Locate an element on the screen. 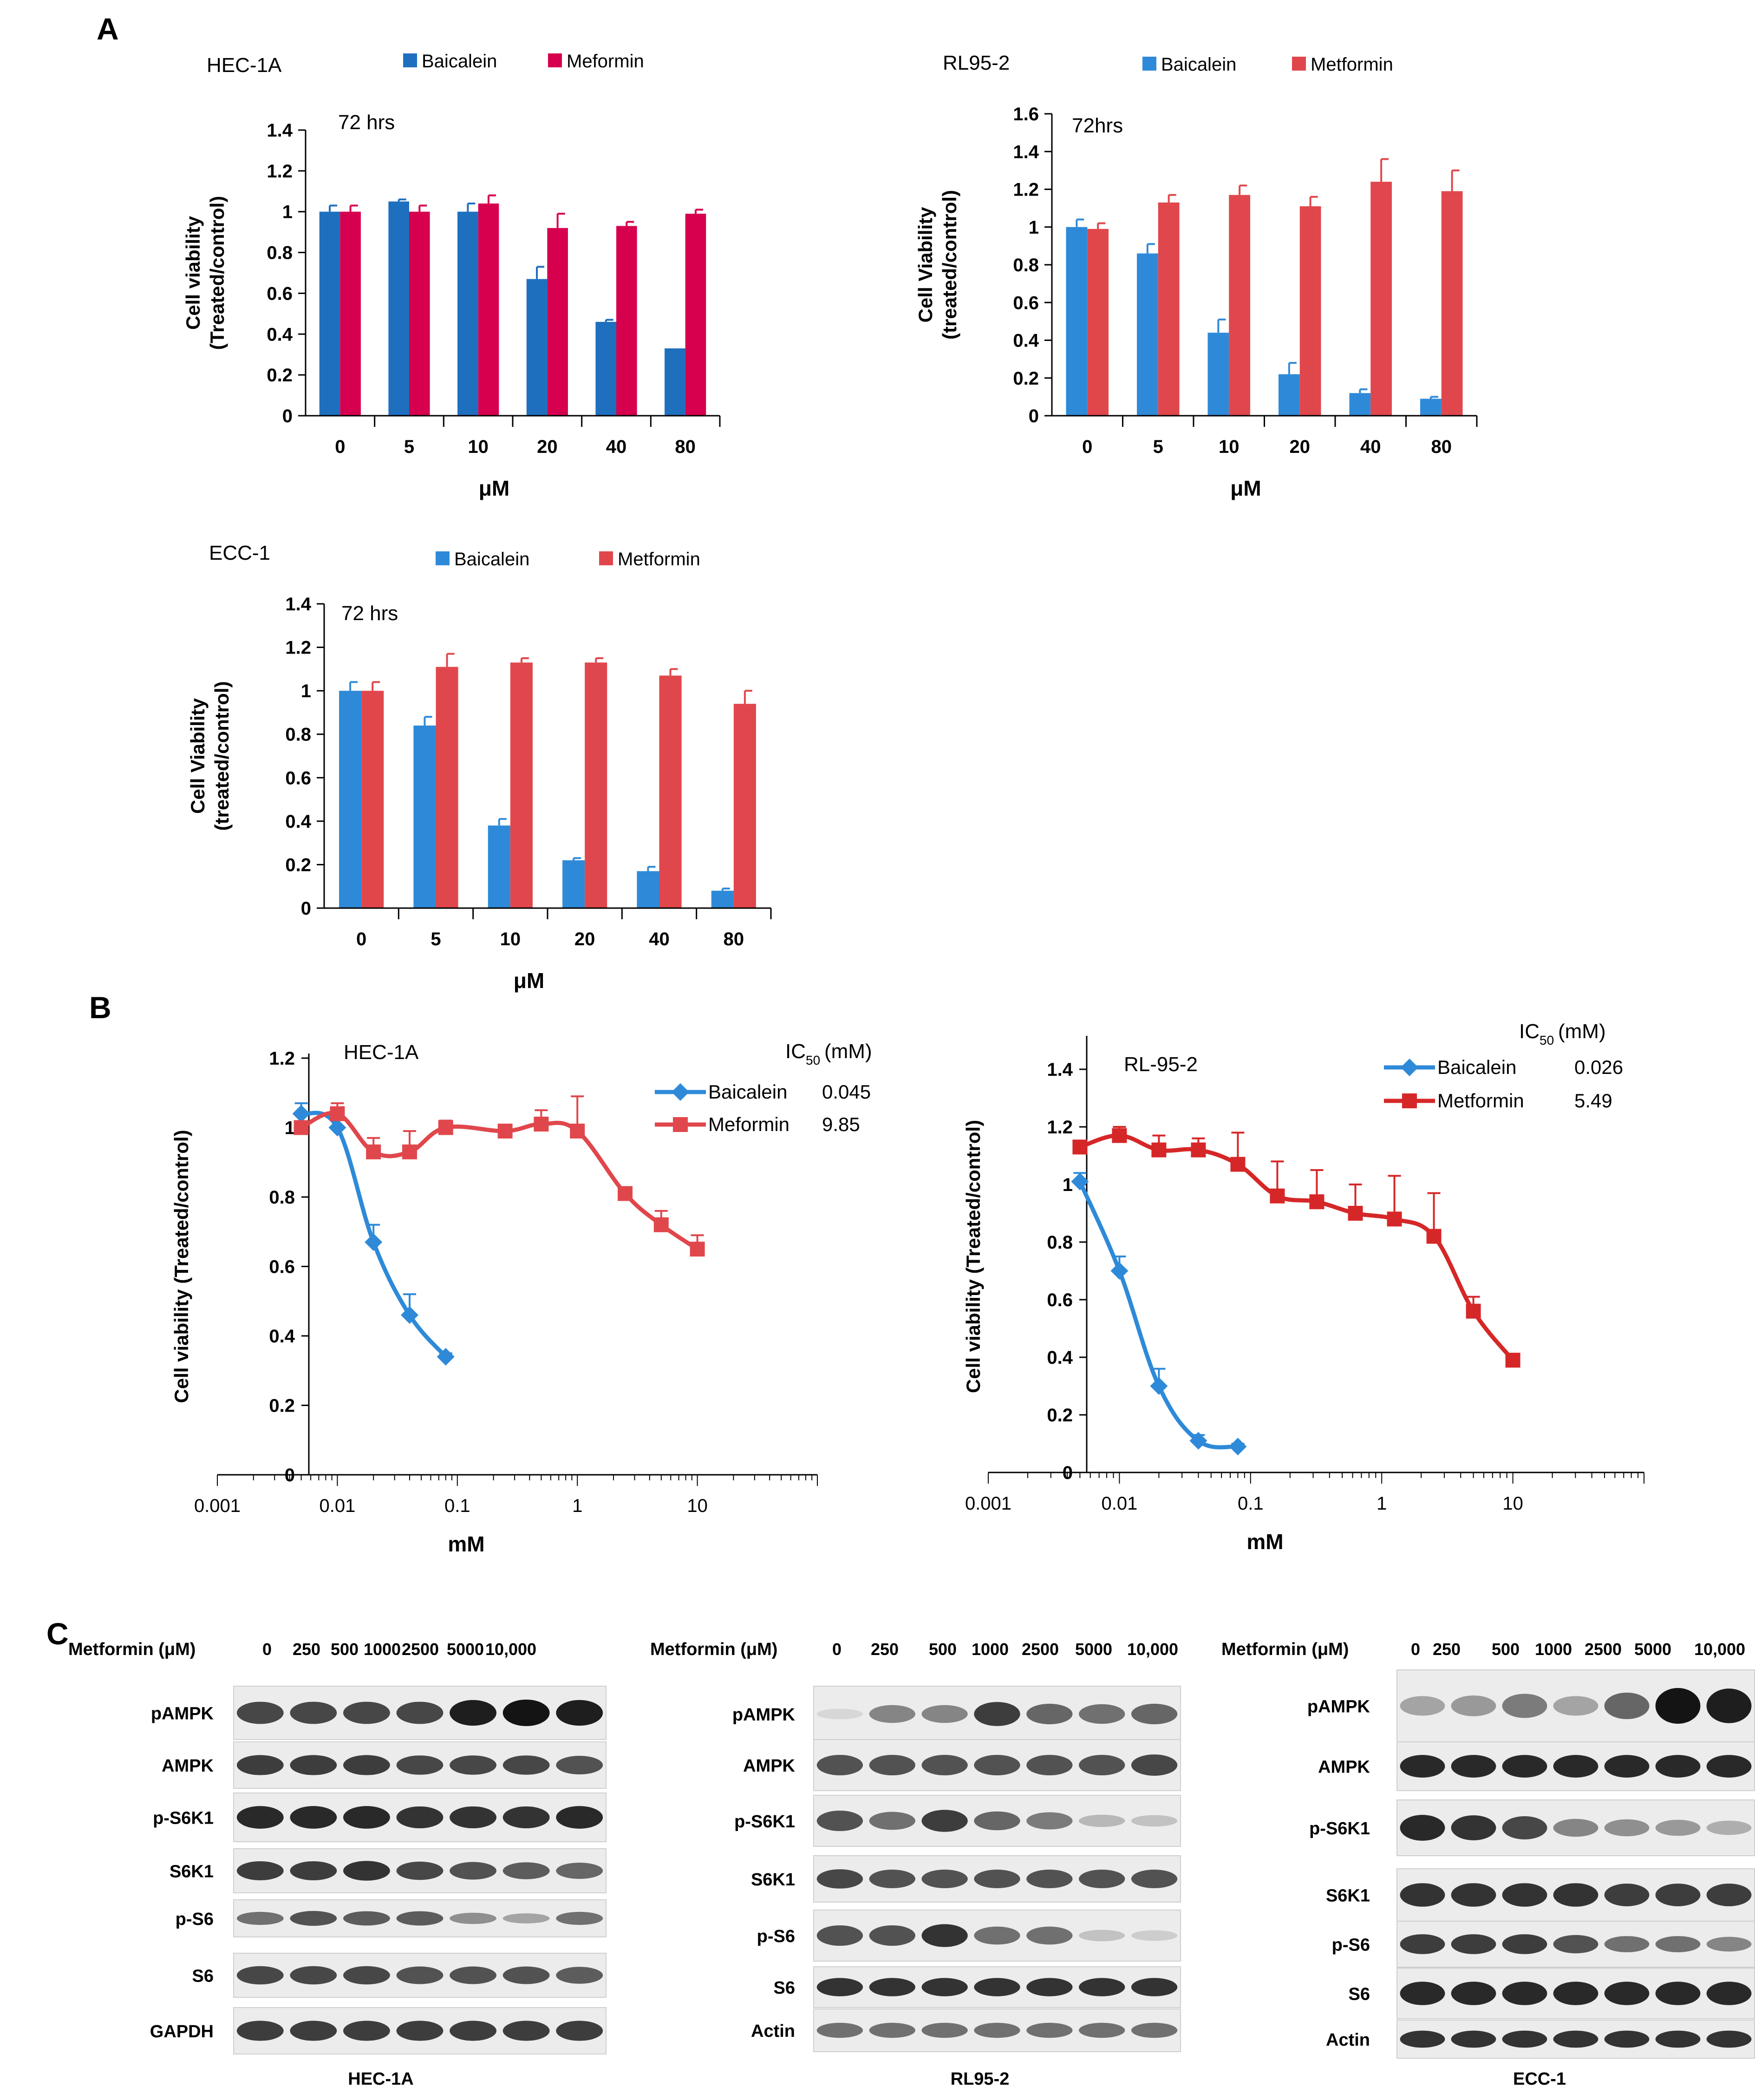  y-axis-label: Cell viability (Treated/control) is located at coordinates (181, 1266).